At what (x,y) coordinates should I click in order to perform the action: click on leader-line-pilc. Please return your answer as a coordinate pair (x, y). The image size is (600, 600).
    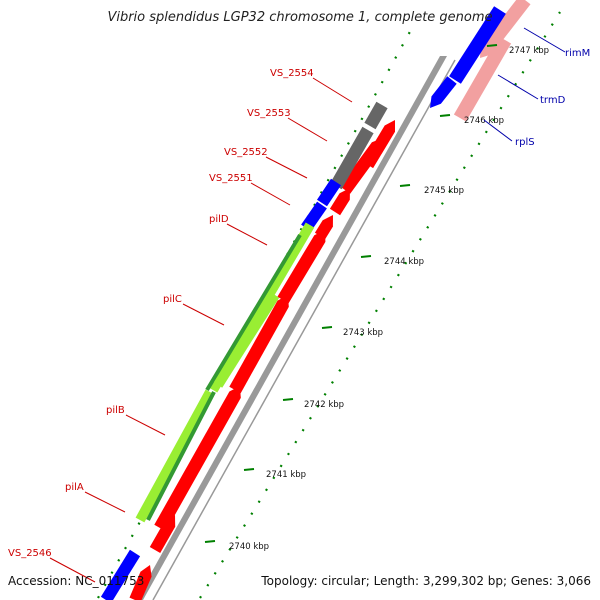
    Looking at the image, I should click on (203, 314).